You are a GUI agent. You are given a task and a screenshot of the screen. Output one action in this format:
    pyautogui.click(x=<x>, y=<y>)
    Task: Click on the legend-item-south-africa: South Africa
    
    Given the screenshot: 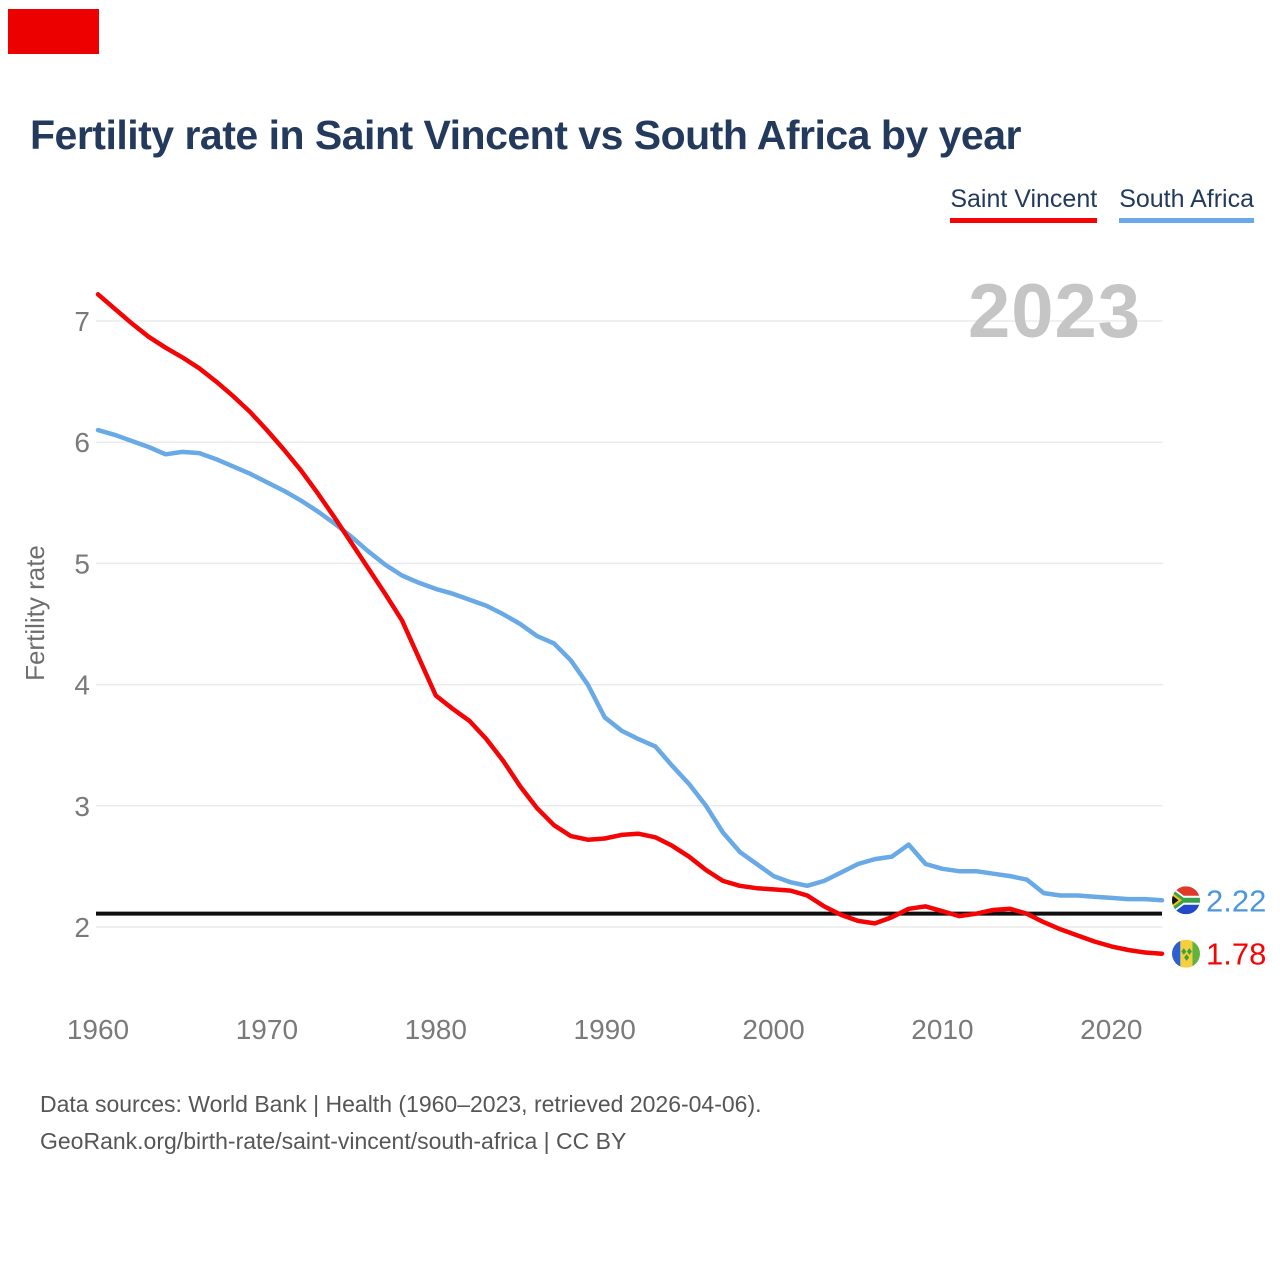 What is the action you would take?
    pyautogui.click(x=1186, y=204)
    